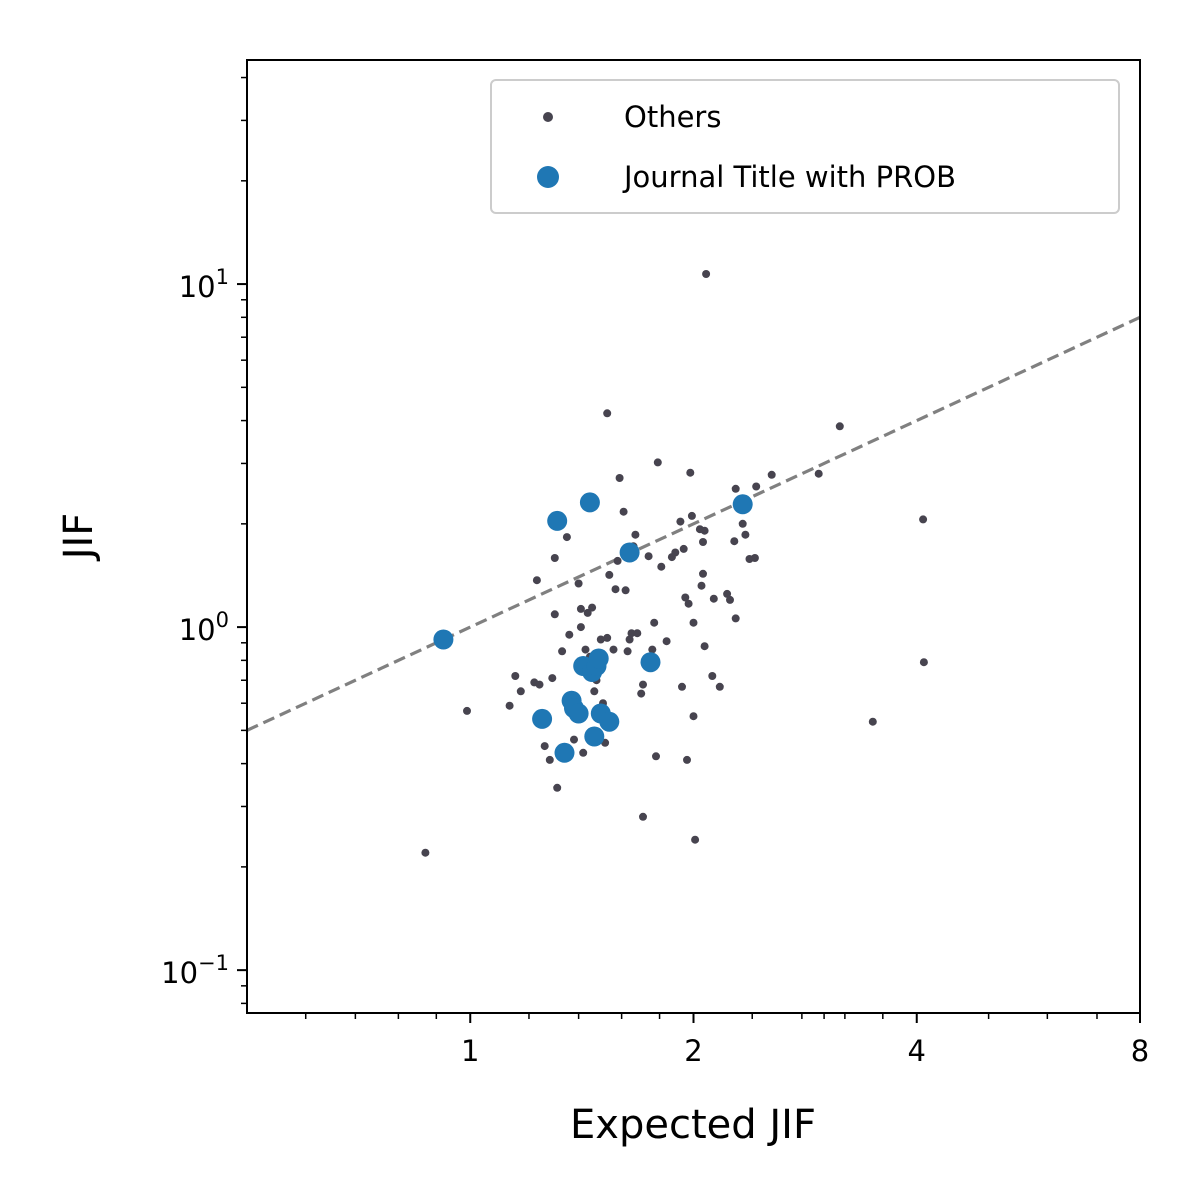 The height and width of the screenshot is (1200, 1200). Describe the element at coordinates (672, 117) in the screenshot. I see `legend-label-others: Others` at that location.